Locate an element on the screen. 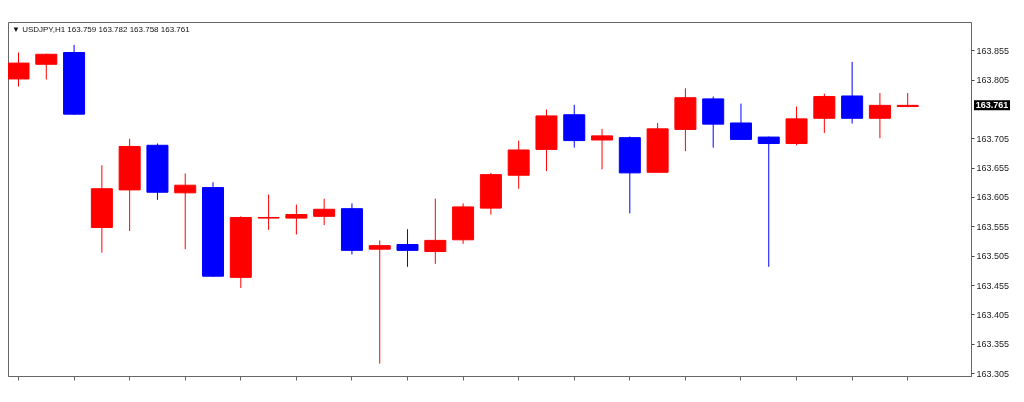 This screenshot has height=402, width=1024. y-tick-label: 163.555 is located at coordinates (993, 226).